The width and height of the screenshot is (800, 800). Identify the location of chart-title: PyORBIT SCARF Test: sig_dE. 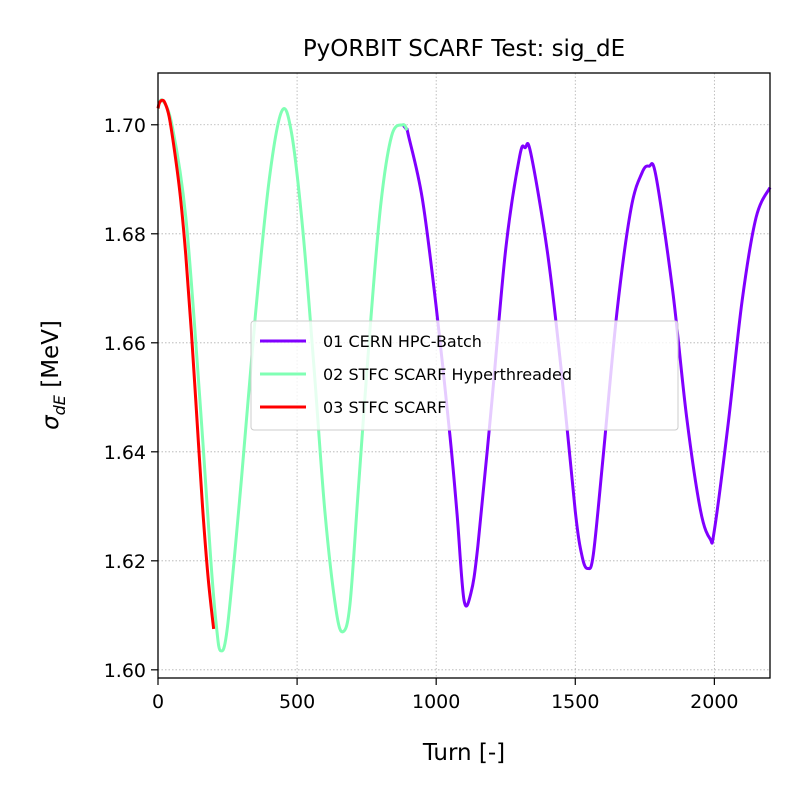
(464, 49).